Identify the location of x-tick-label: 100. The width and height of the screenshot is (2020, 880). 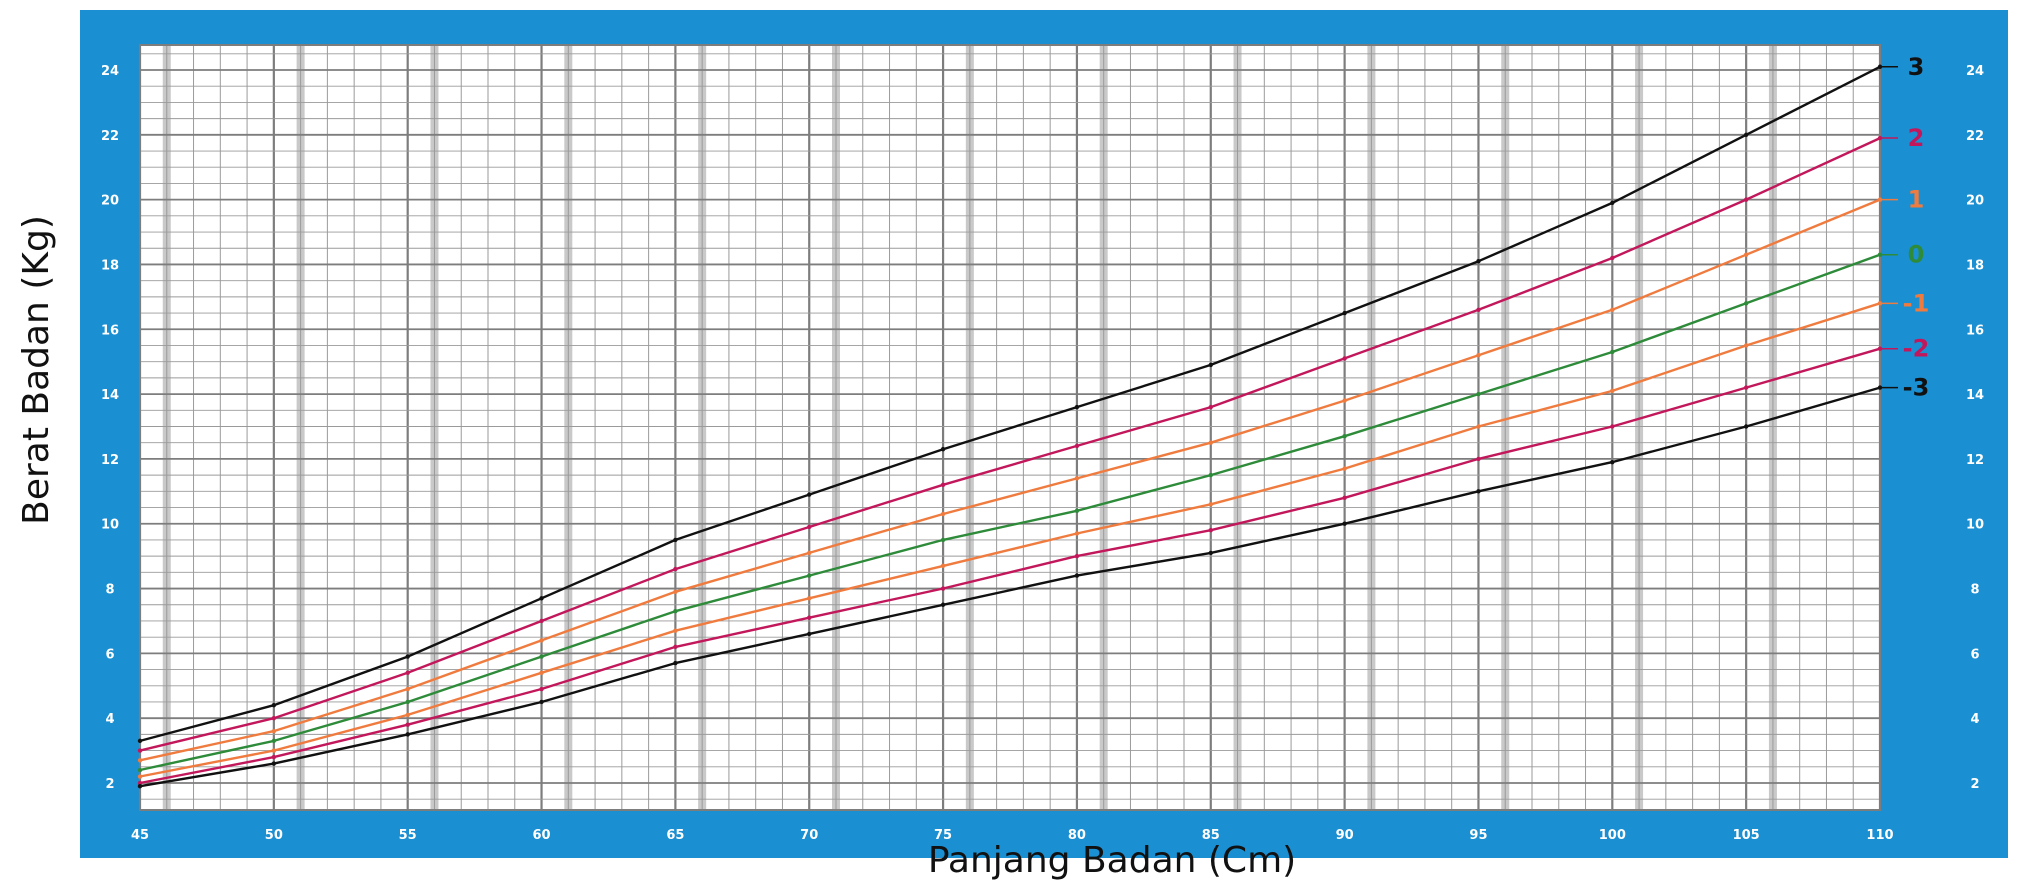
(1612, 835).